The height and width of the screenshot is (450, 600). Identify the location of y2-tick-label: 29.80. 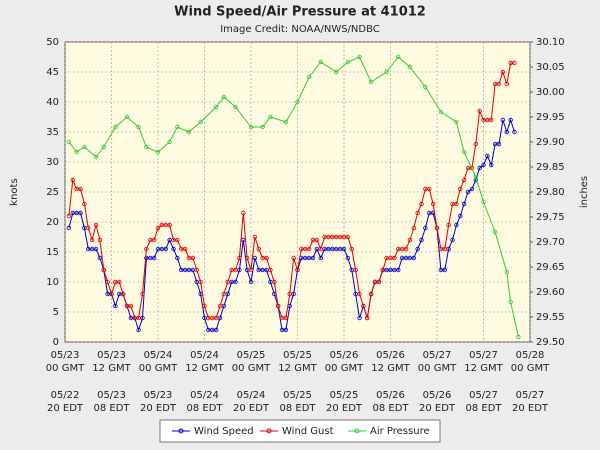
(550, 192).